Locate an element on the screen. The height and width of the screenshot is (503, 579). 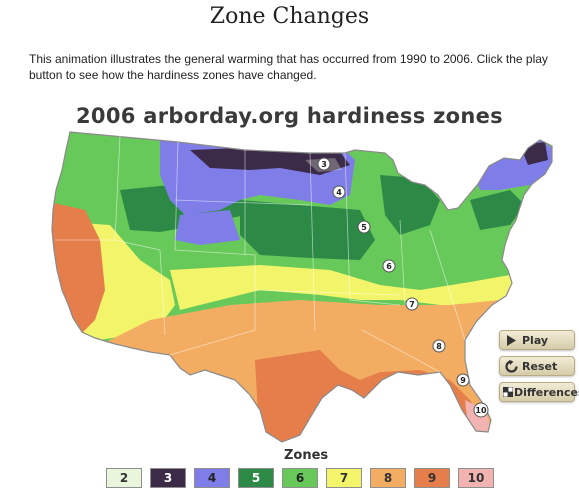
marker-zone-5: 5 is located at coordinates (364, 227).